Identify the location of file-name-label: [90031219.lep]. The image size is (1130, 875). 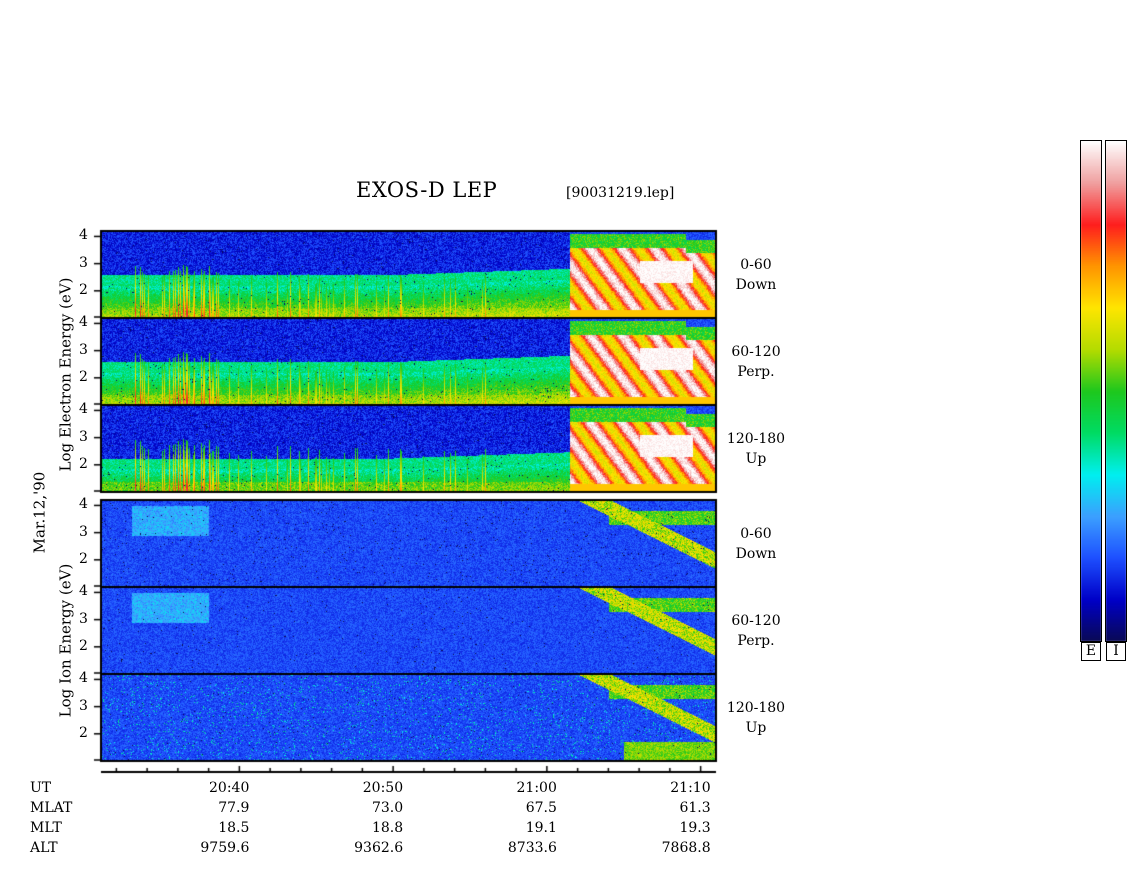
(620, 193).